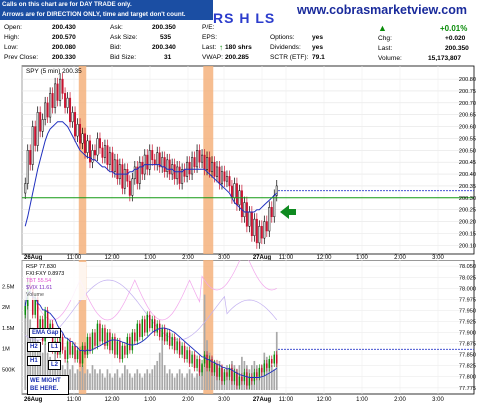 The width and height of the screenshot is (480, 406). Describe the element at coordinates (124, 37) in the screenshot. I see `ask-size-label: Ask Size:` at that location.